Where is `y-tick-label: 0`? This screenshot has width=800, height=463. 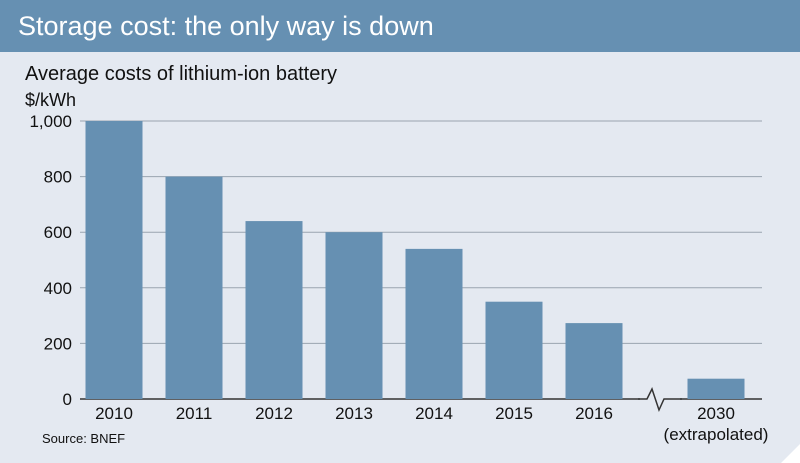 y-tick-label: 0 is located at coordinates (67, 399).